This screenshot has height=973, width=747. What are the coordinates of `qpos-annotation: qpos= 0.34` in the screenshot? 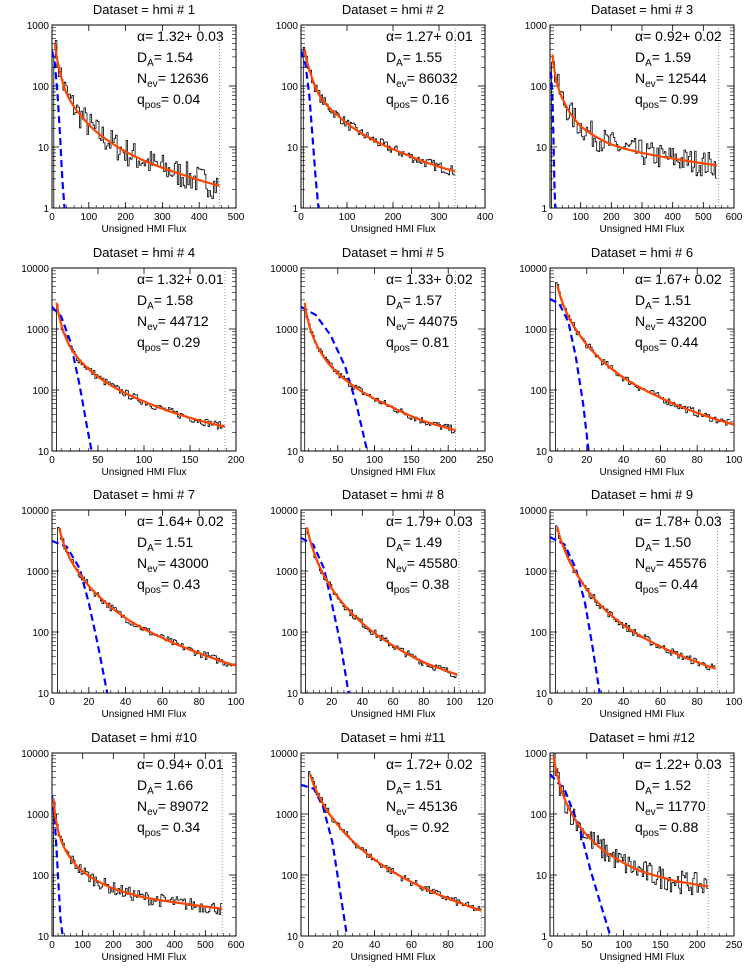 It's located at (168, 829).